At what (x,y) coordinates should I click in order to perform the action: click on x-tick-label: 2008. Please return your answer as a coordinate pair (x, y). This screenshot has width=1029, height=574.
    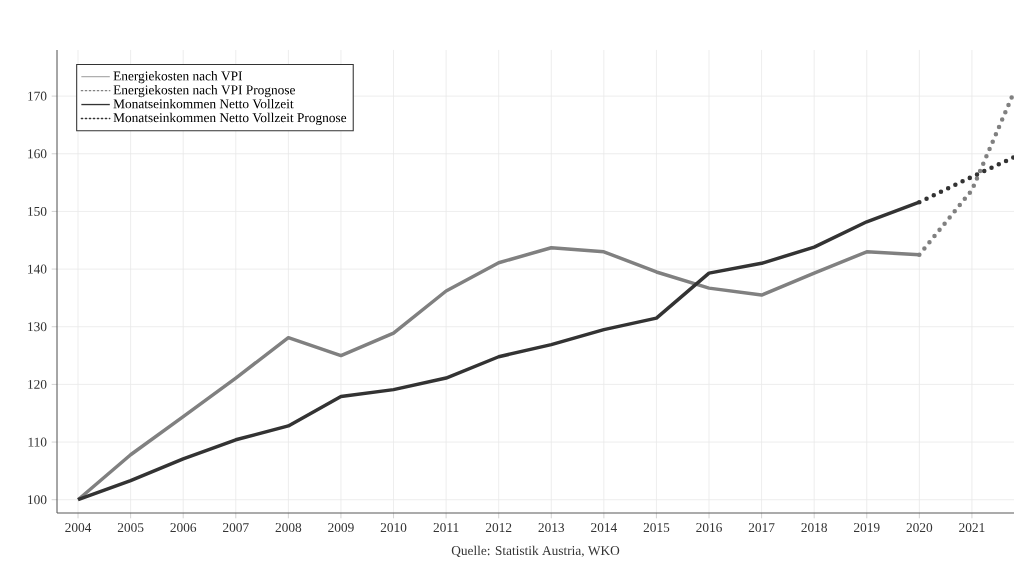
    Looking at the image, I should click on (288, 528).